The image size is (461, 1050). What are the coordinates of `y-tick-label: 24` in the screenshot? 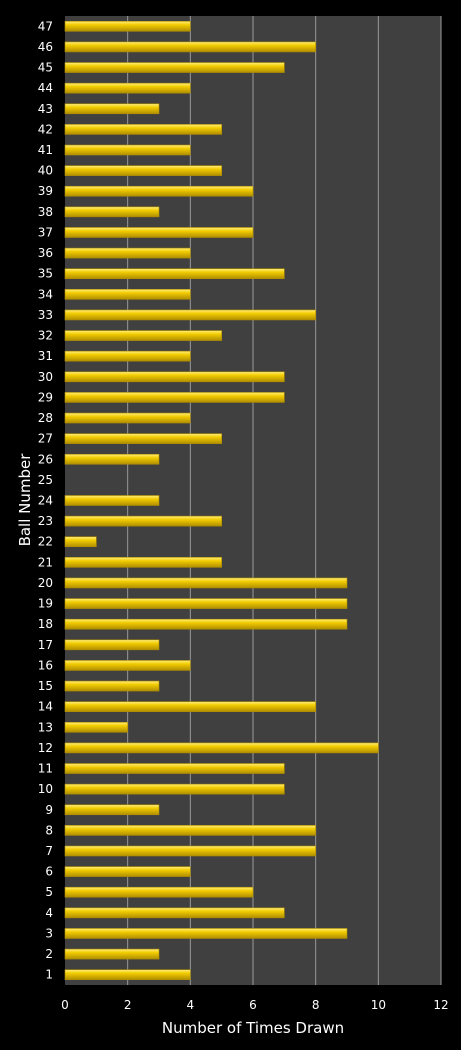 It's located at (45, 501).